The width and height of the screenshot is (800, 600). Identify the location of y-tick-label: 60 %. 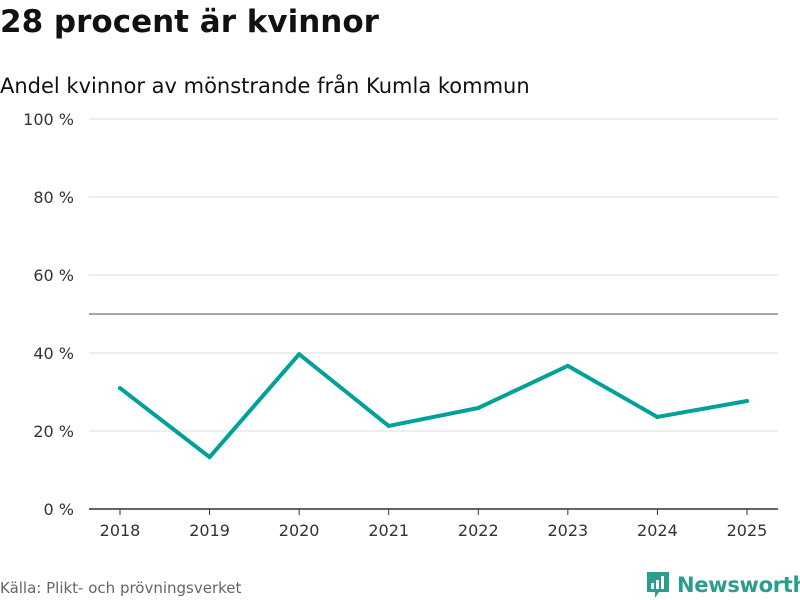
(53, 275).